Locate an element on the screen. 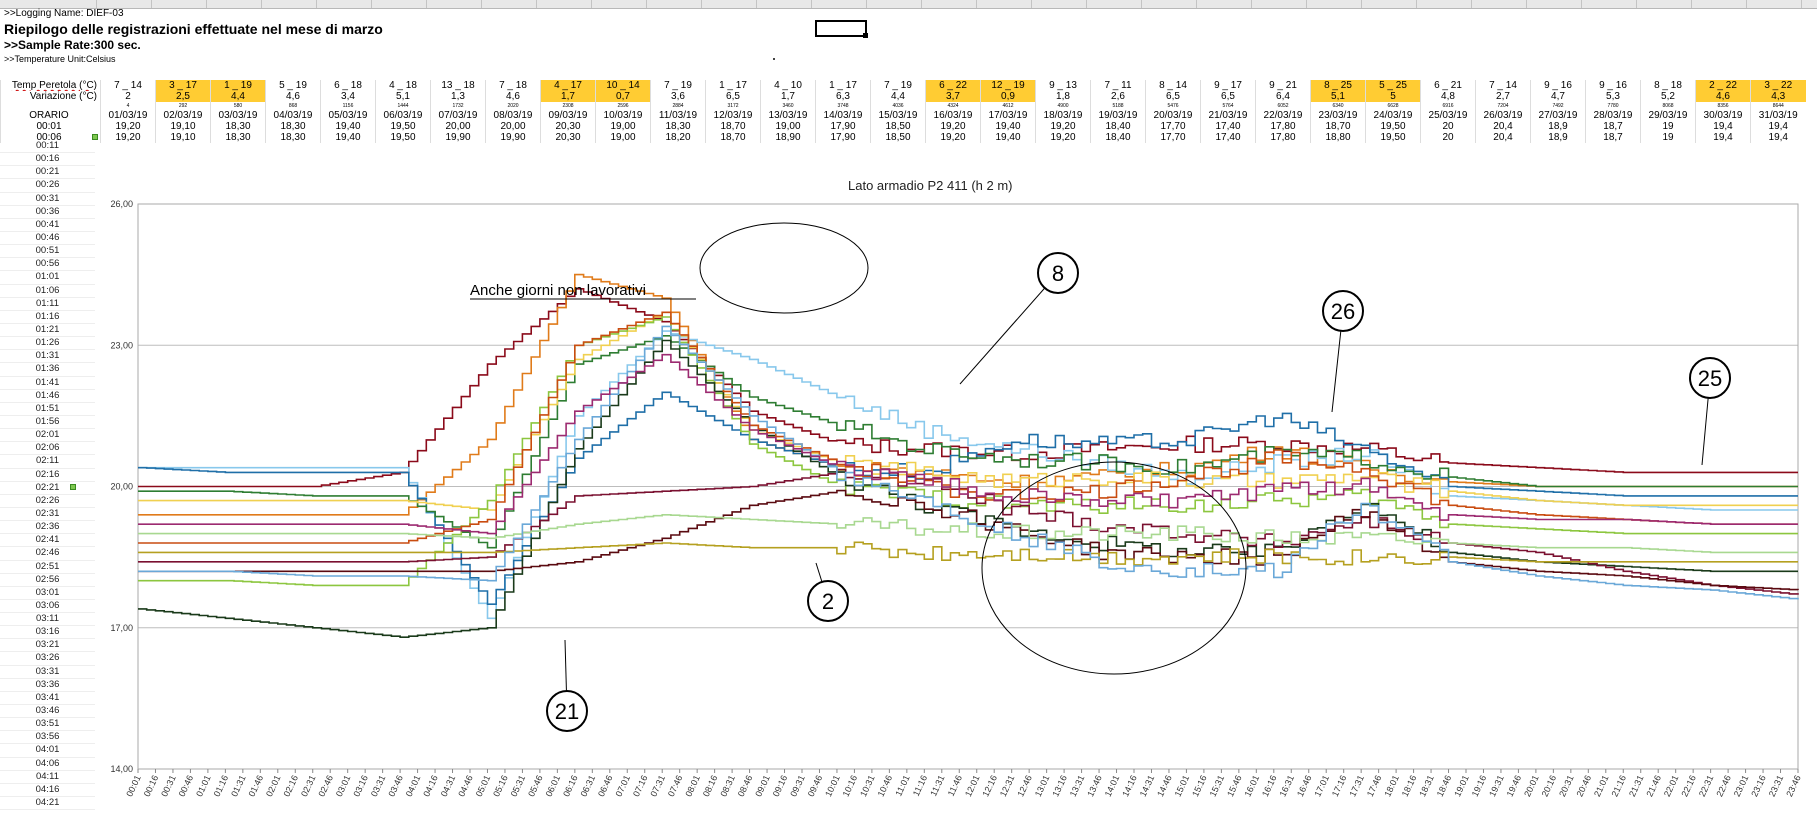  temp-cell: 9 _ 17 is located at coordinates (1228, 85).